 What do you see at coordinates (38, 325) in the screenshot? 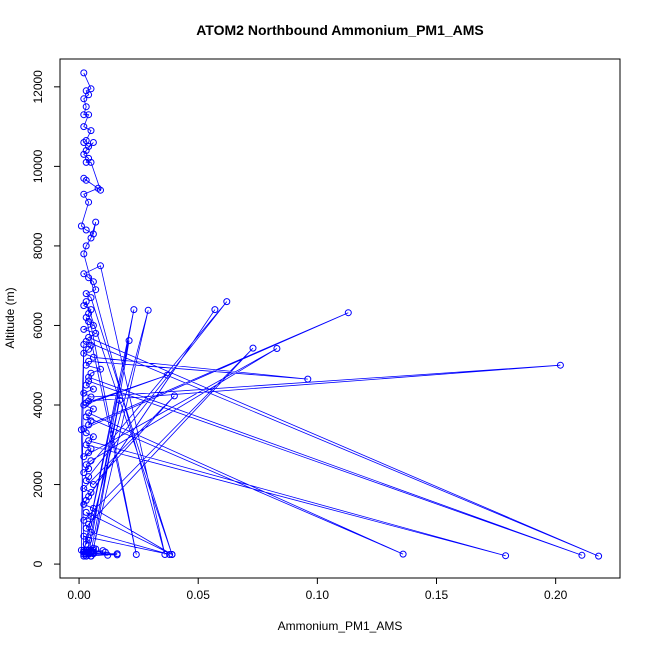
I see `y-tick-label: 6000` at bounding box center [38, 325].